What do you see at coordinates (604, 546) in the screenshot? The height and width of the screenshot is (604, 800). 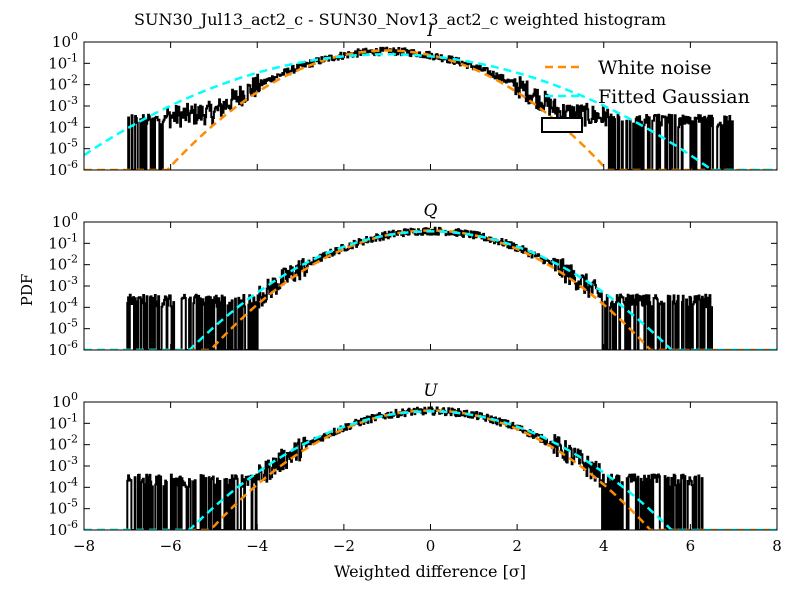 I see `x-tick-label: 4` at bounding box center [604, 546].